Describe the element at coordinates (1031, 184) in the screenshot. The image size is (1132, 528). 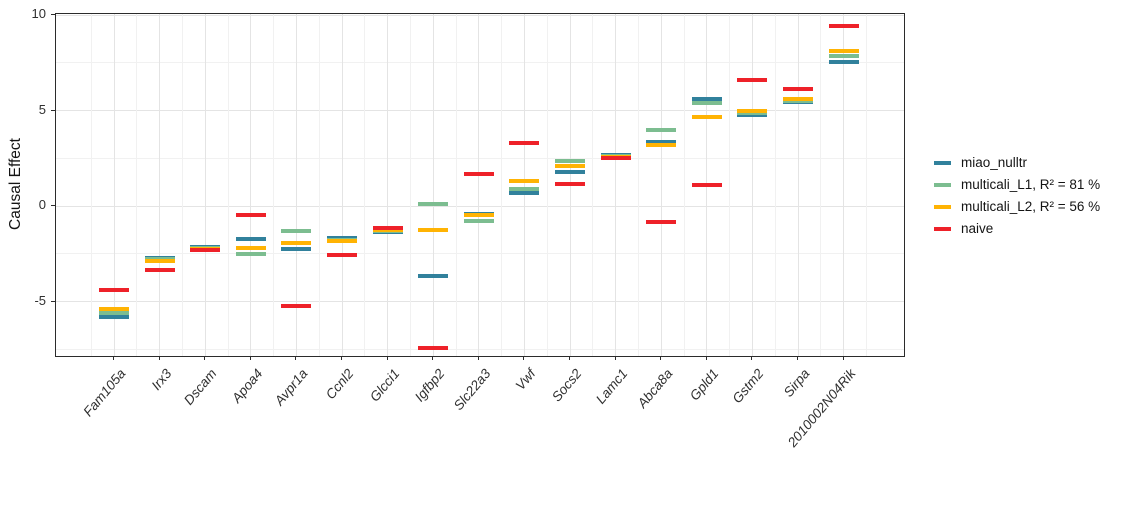
I see `legend-label: multicali_L1, R² = 81 %` at that location.